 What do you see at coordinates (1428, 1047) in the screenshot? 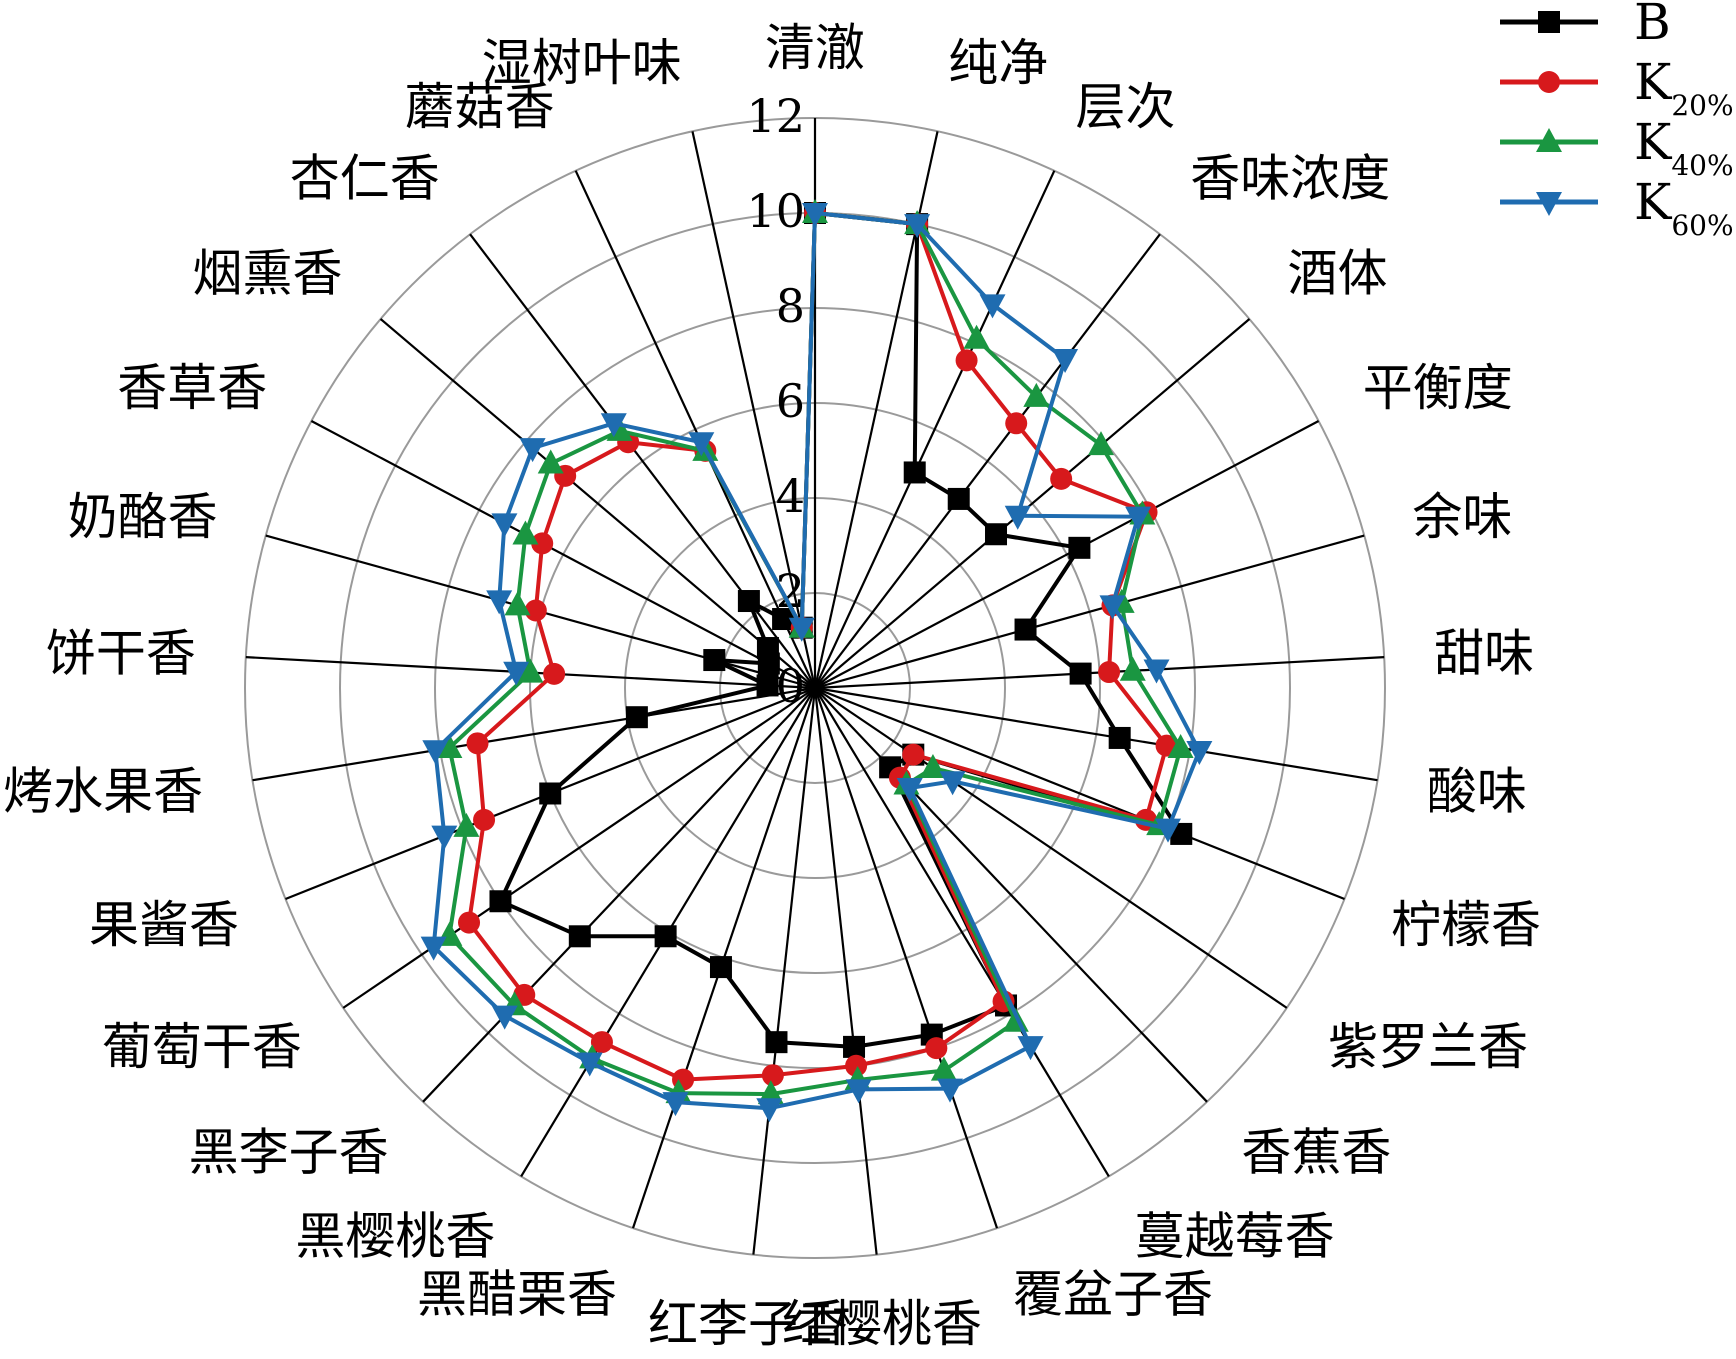
I see `category-label: 紫罗兰香` at bounding box center [1428, 1047].